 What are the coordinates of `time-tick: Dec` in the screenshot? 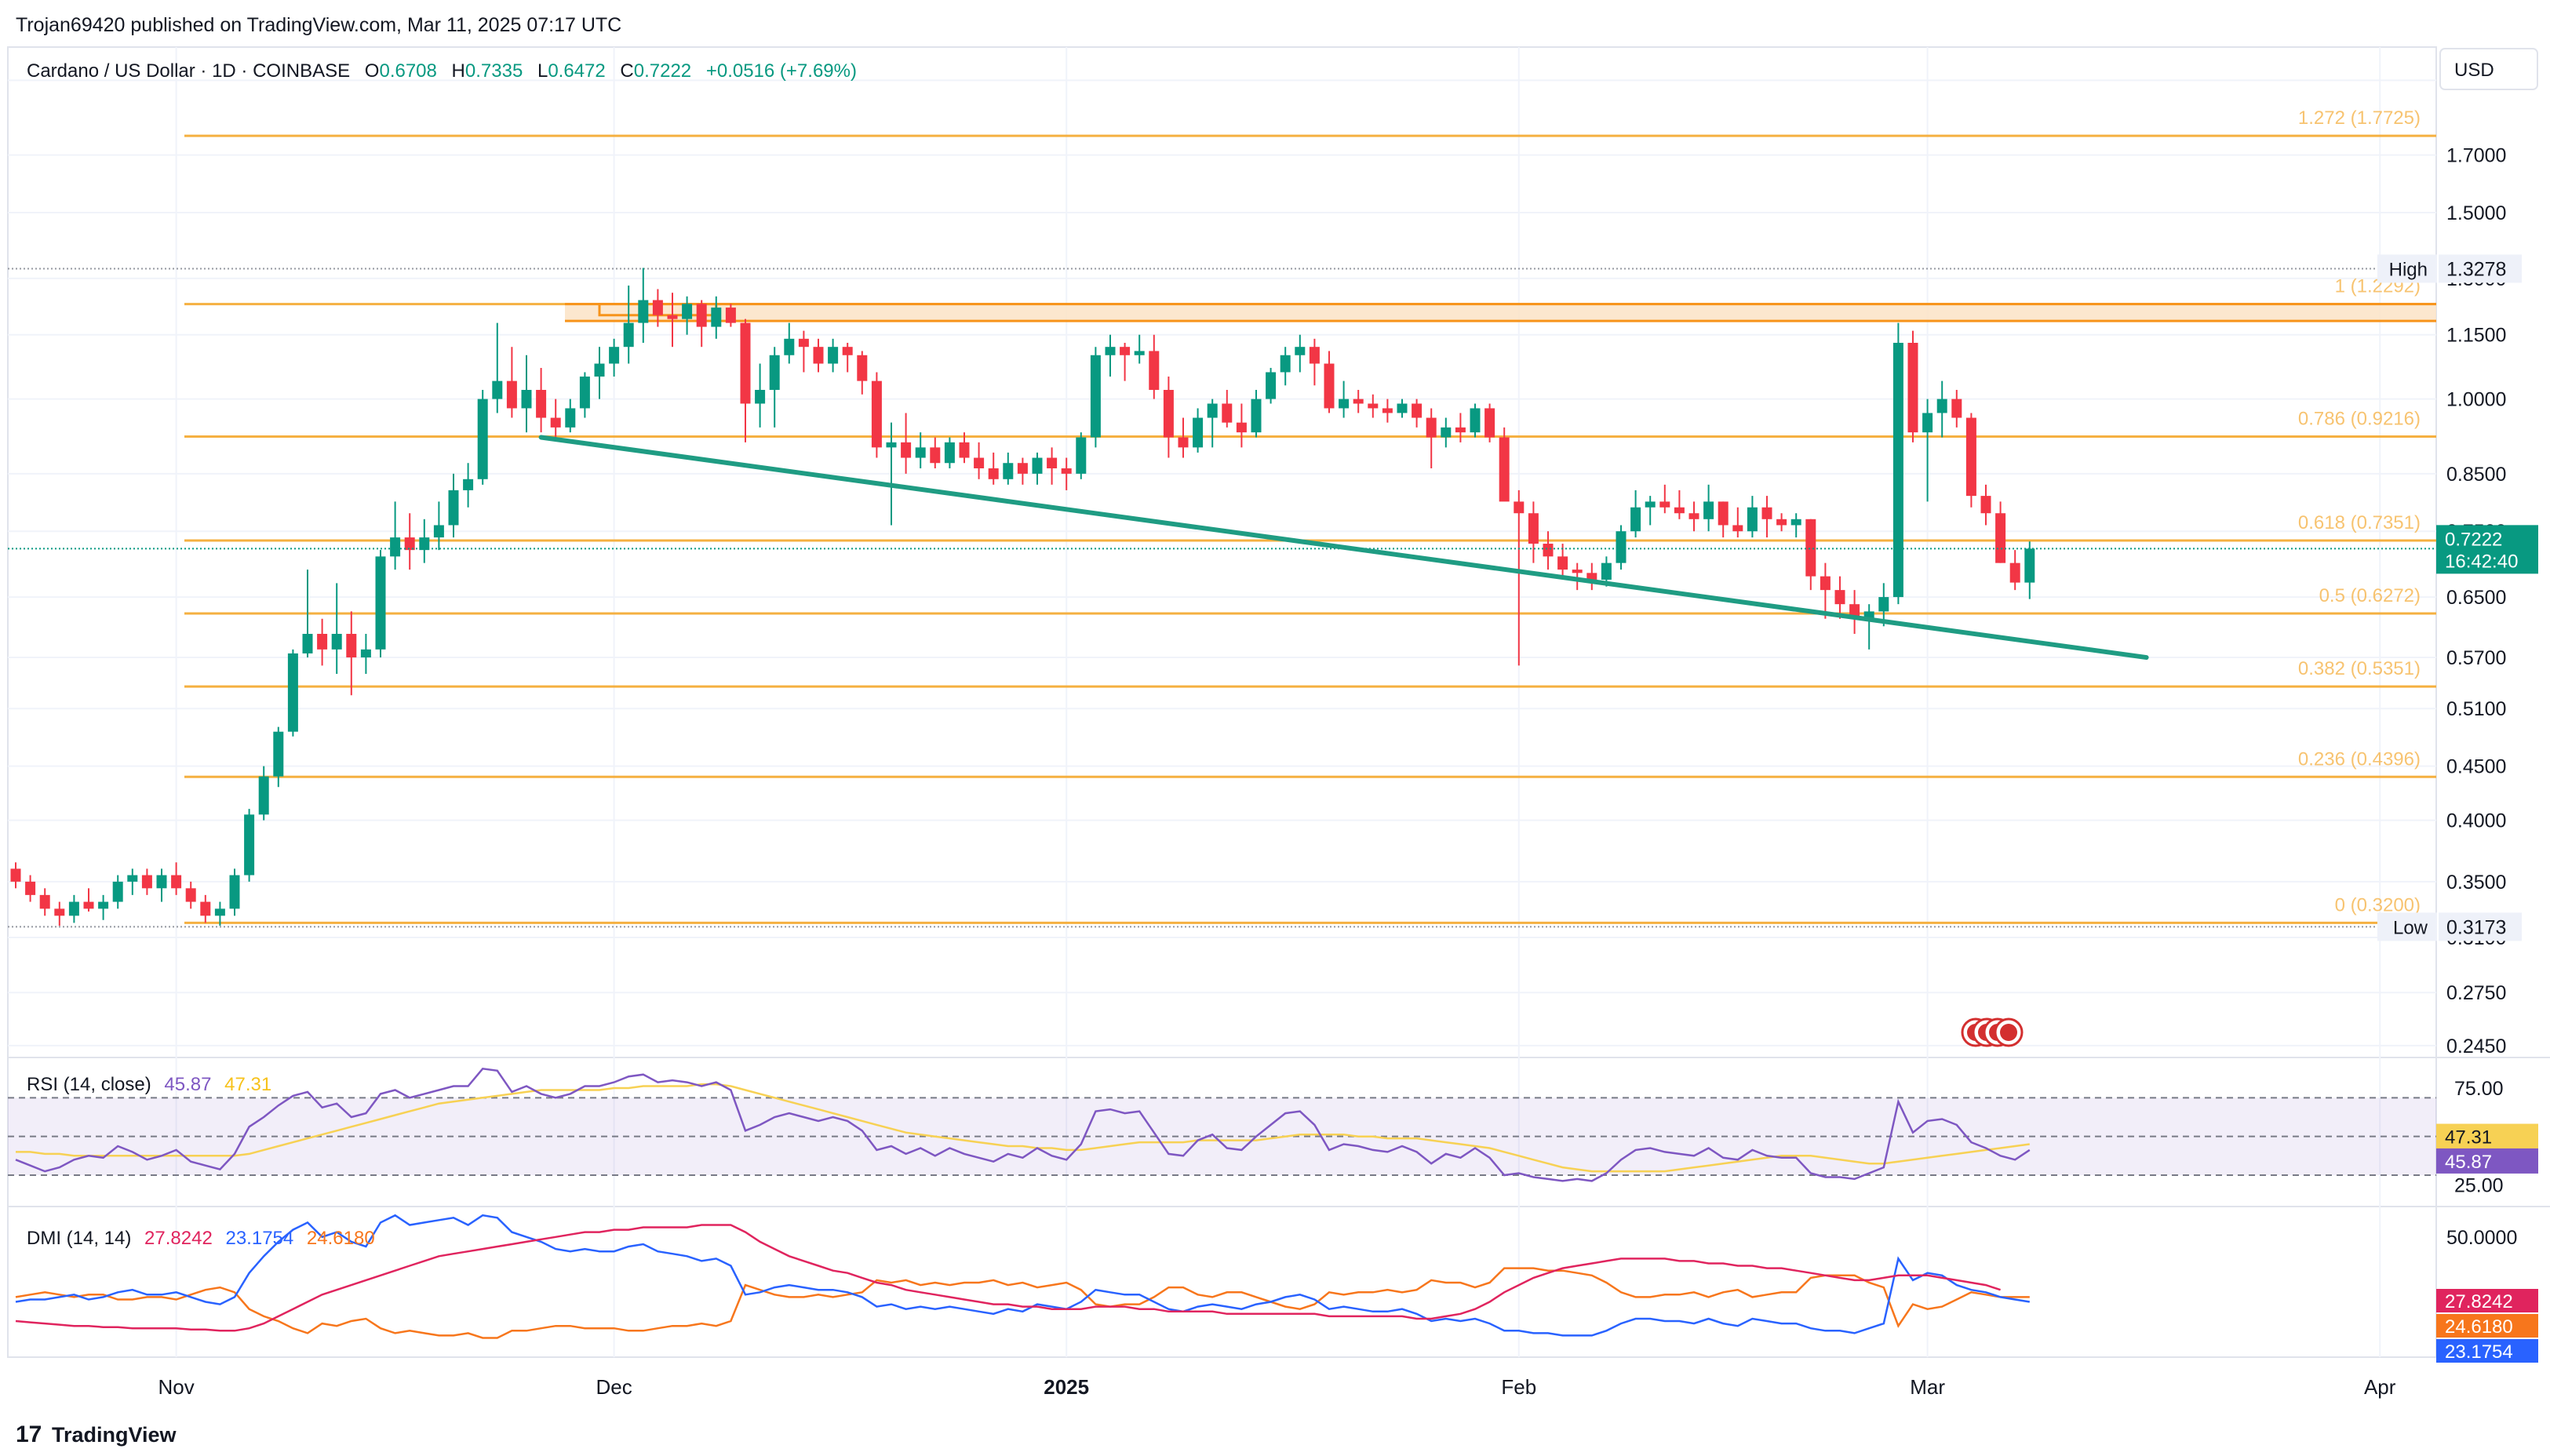 It's located at (614, 1387).